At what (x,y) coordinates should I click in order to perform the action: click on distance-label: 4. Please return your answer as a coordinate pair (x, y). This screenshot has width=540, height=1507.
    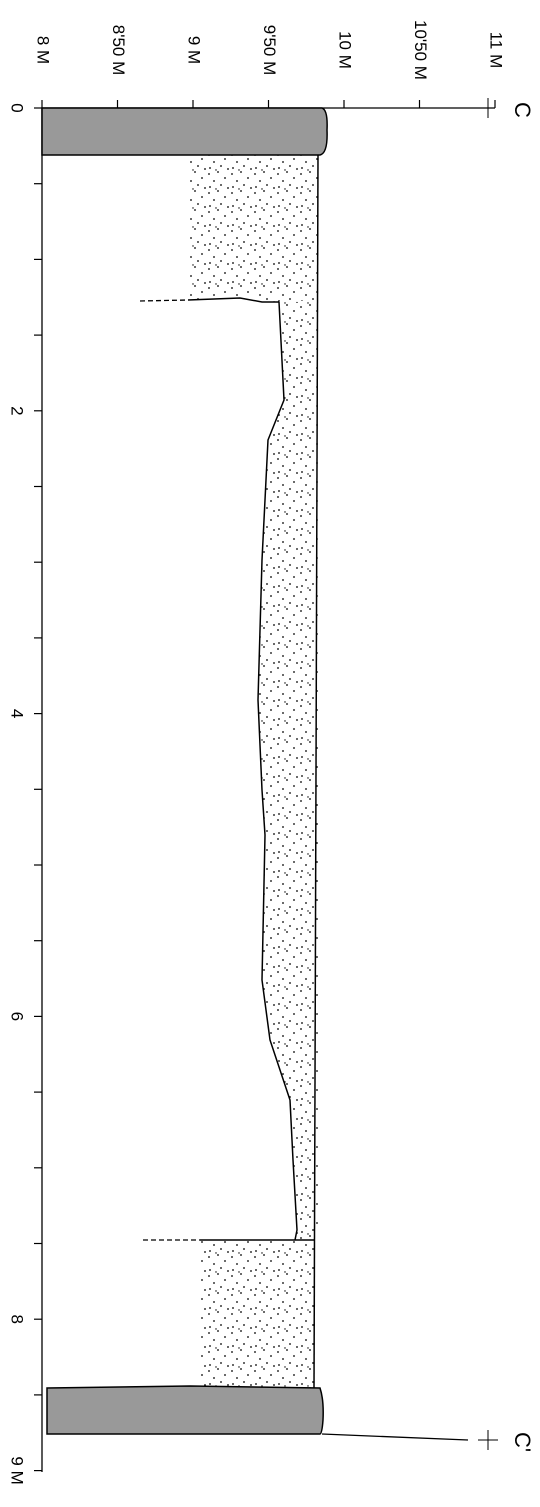
    Looking at the image, I should click on (17, 713).